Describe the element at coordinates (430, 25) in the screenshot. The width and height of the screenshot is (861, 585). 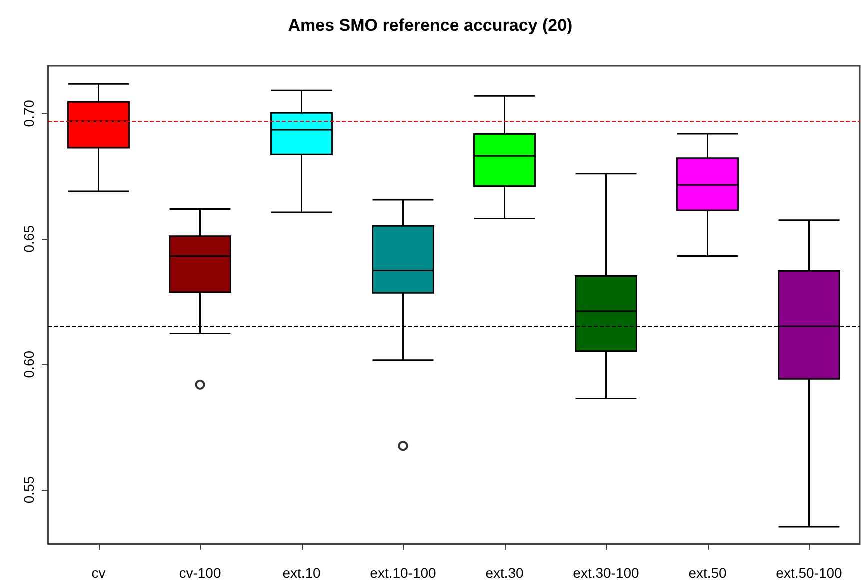
I see `chart-title: Ames SMO reference accuracy (20)` at that location.